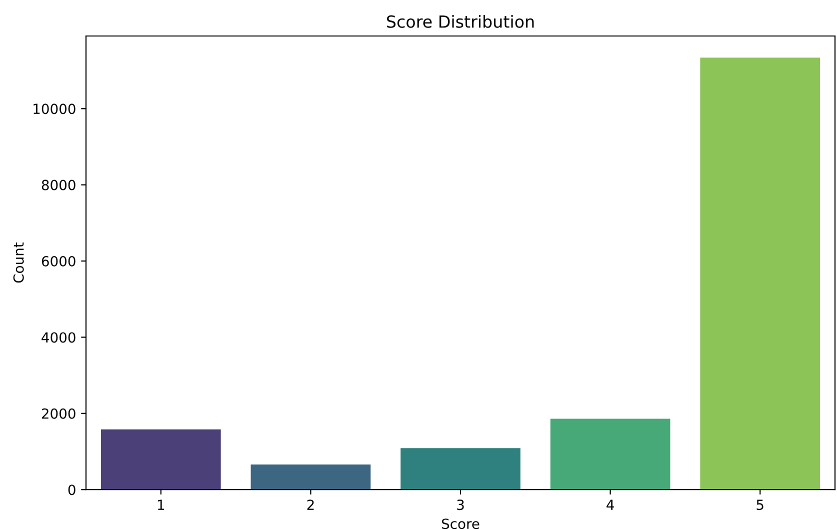 Image resolution: width=837 pixels, height=529 pixels. I want to click on y-axis-title: Count, so click(18, 262).